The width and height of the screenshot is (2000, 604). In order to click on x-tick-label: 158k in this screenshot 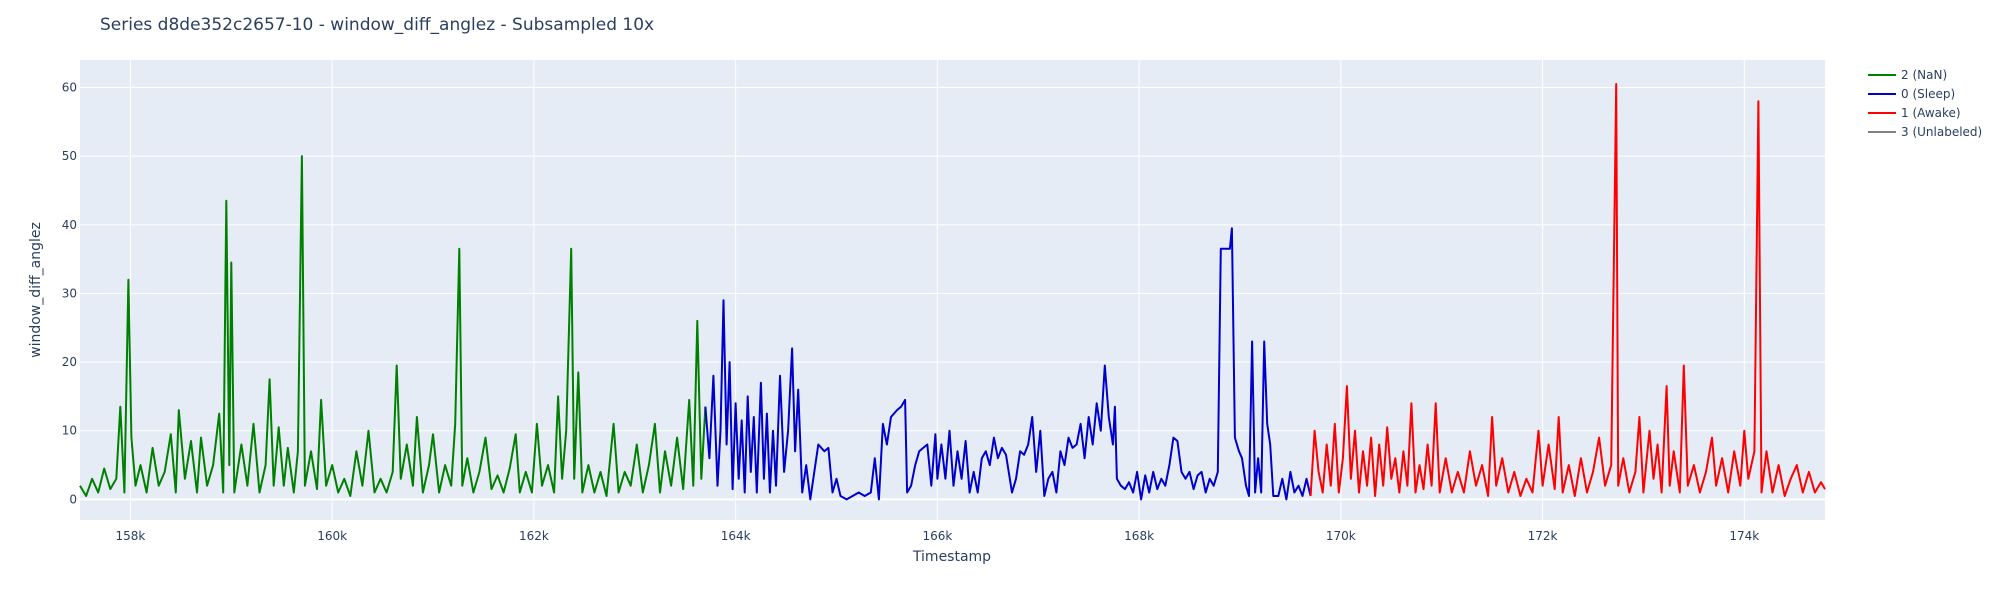, I will do `click(131, 536)`.